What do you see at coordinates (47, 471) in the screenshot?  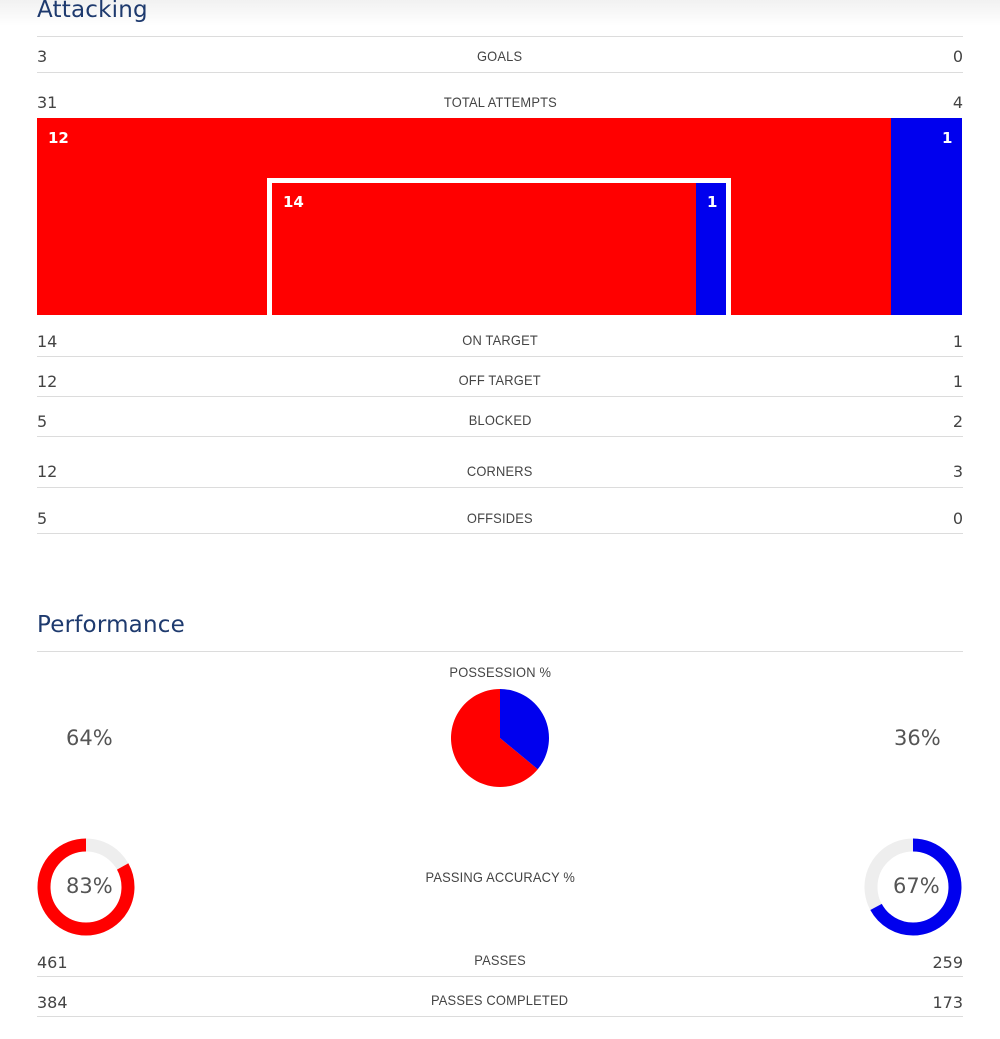 I see `corners-home: 12` at bounding box center [47, 471].